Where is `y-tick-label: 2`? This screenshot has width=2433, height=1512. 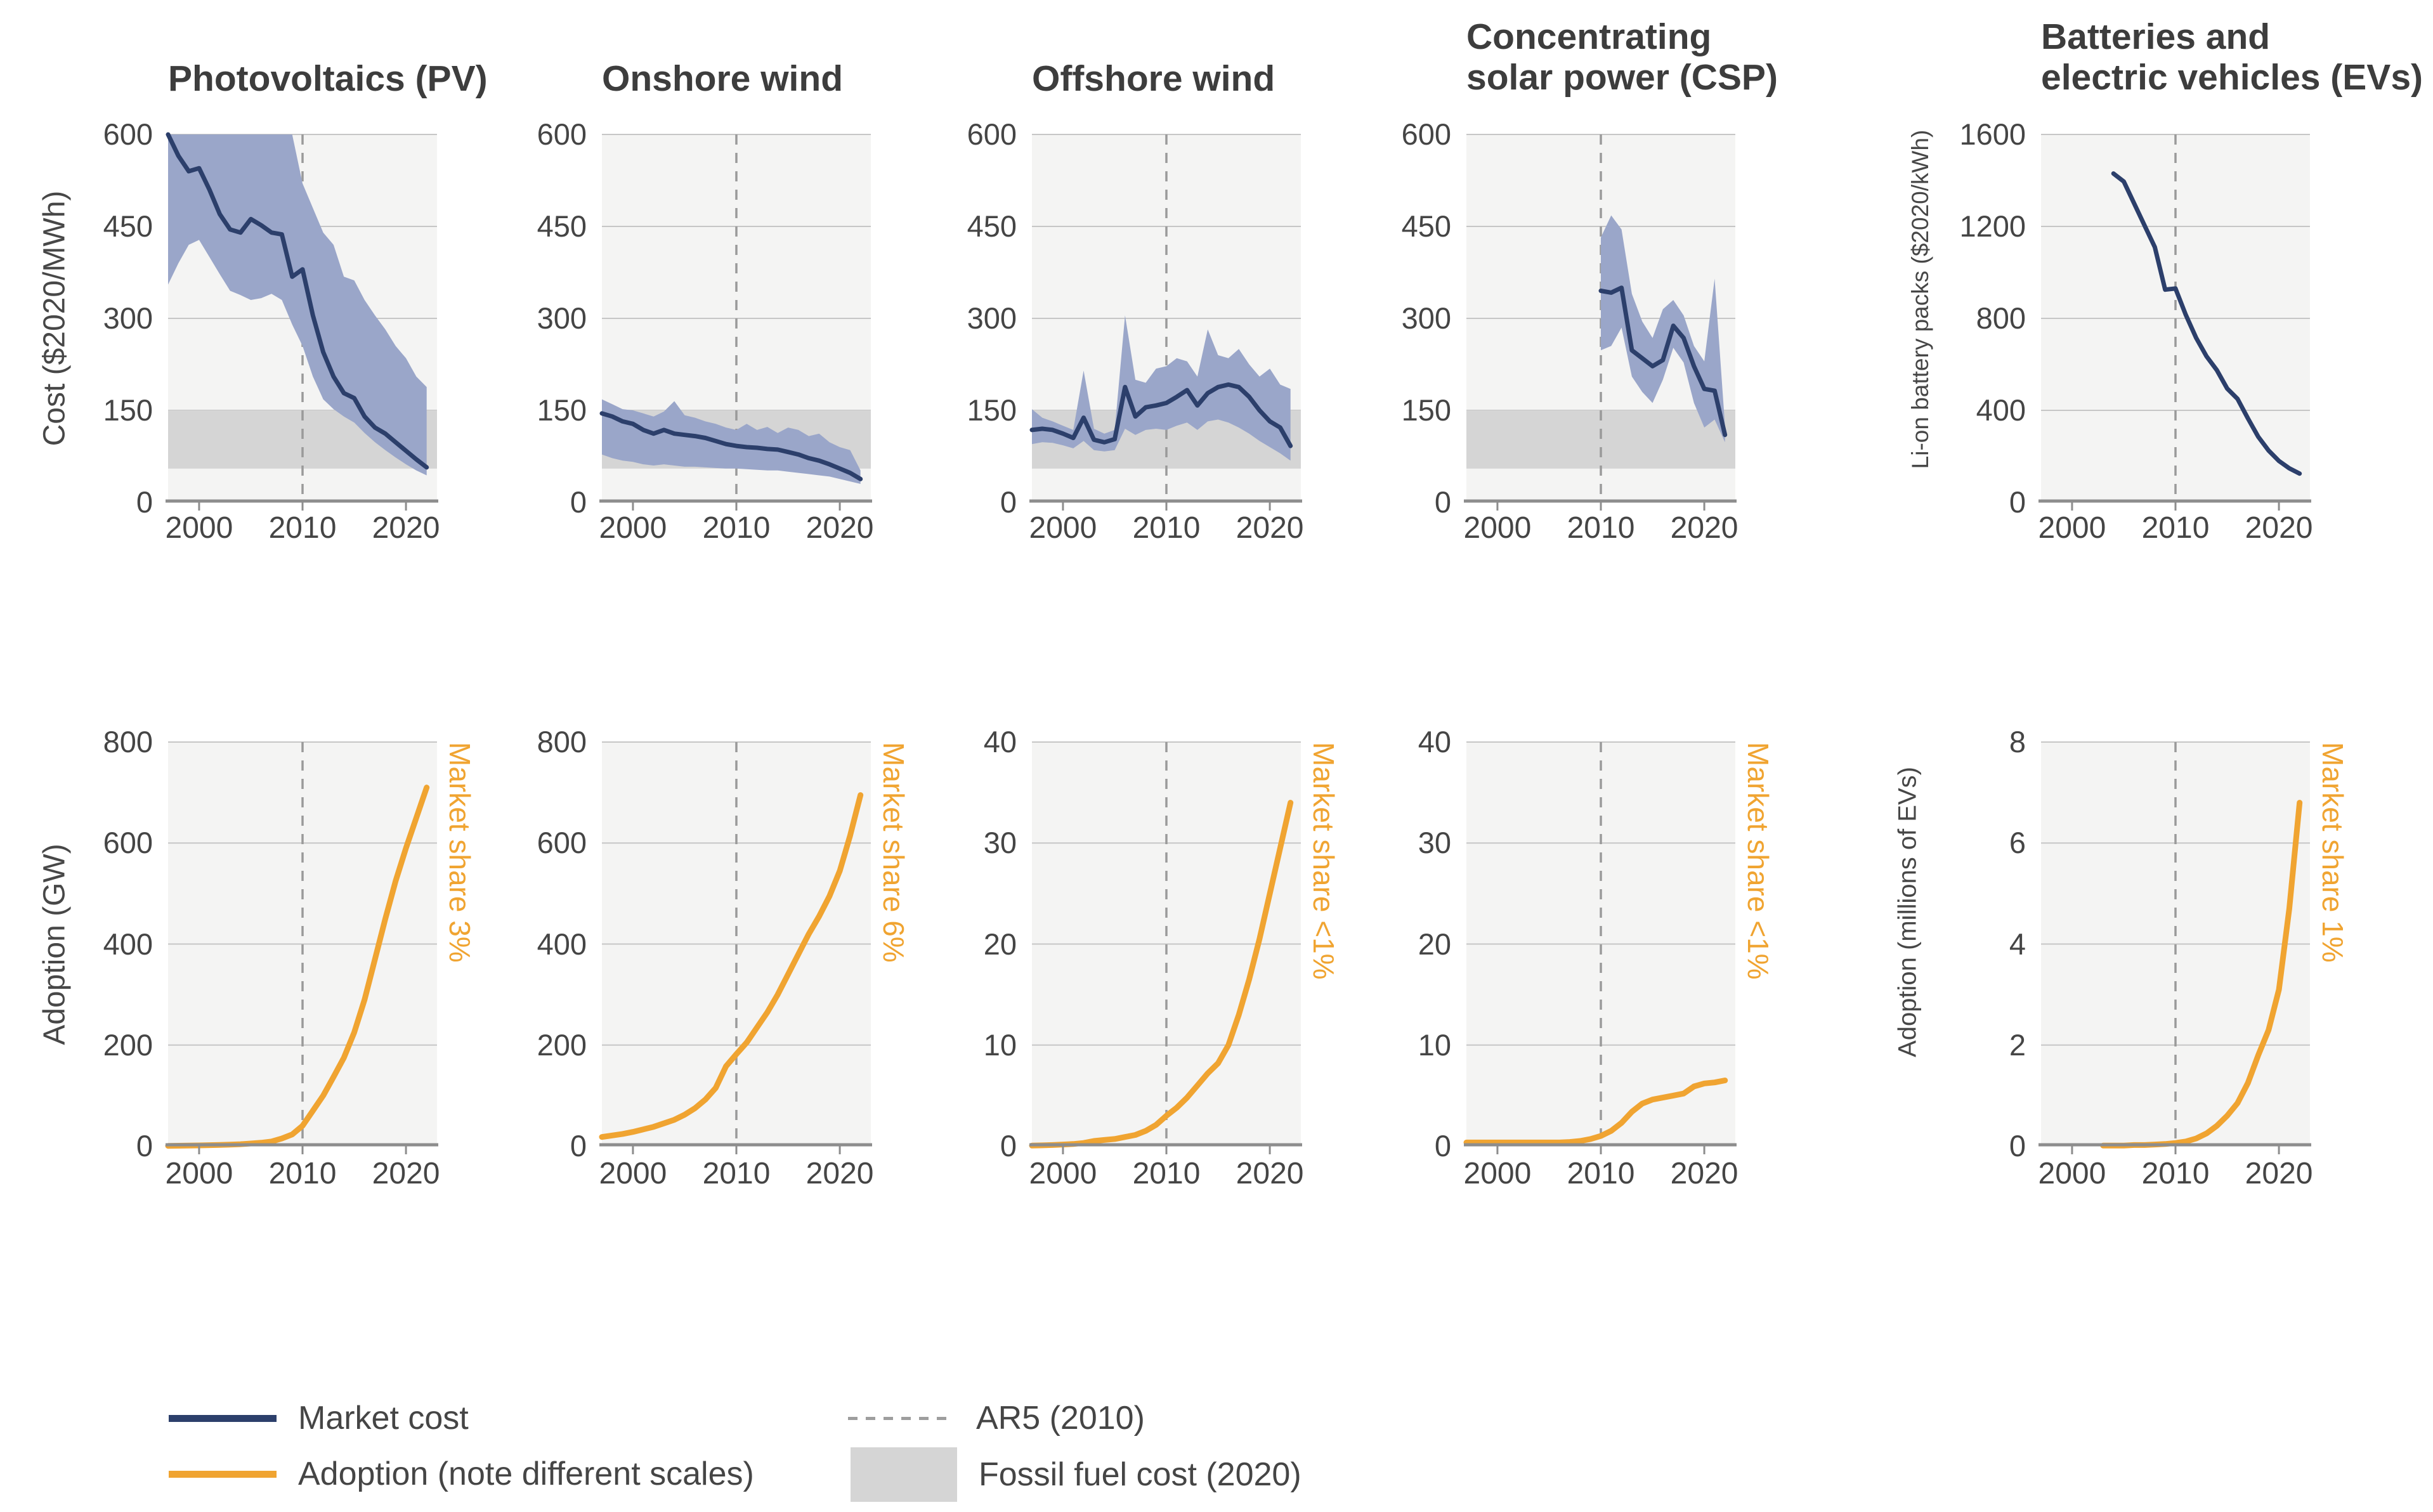
y-tick-label: 2 is located at coordinates (2017, 1044).